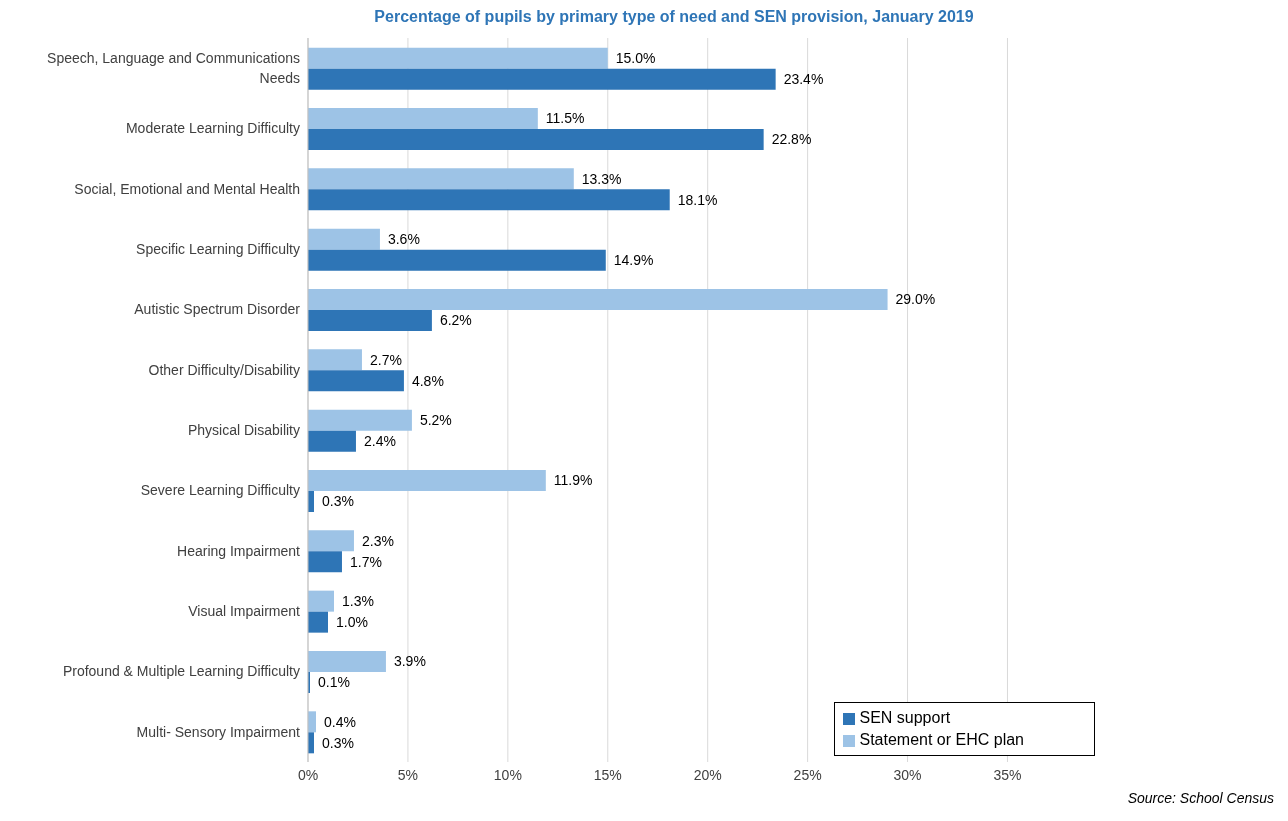 This screenshot has height=821, width=1288. Describe the element at coordinates (601, 178) in the screenshot. I see `data-label: 13.3%` at that location.